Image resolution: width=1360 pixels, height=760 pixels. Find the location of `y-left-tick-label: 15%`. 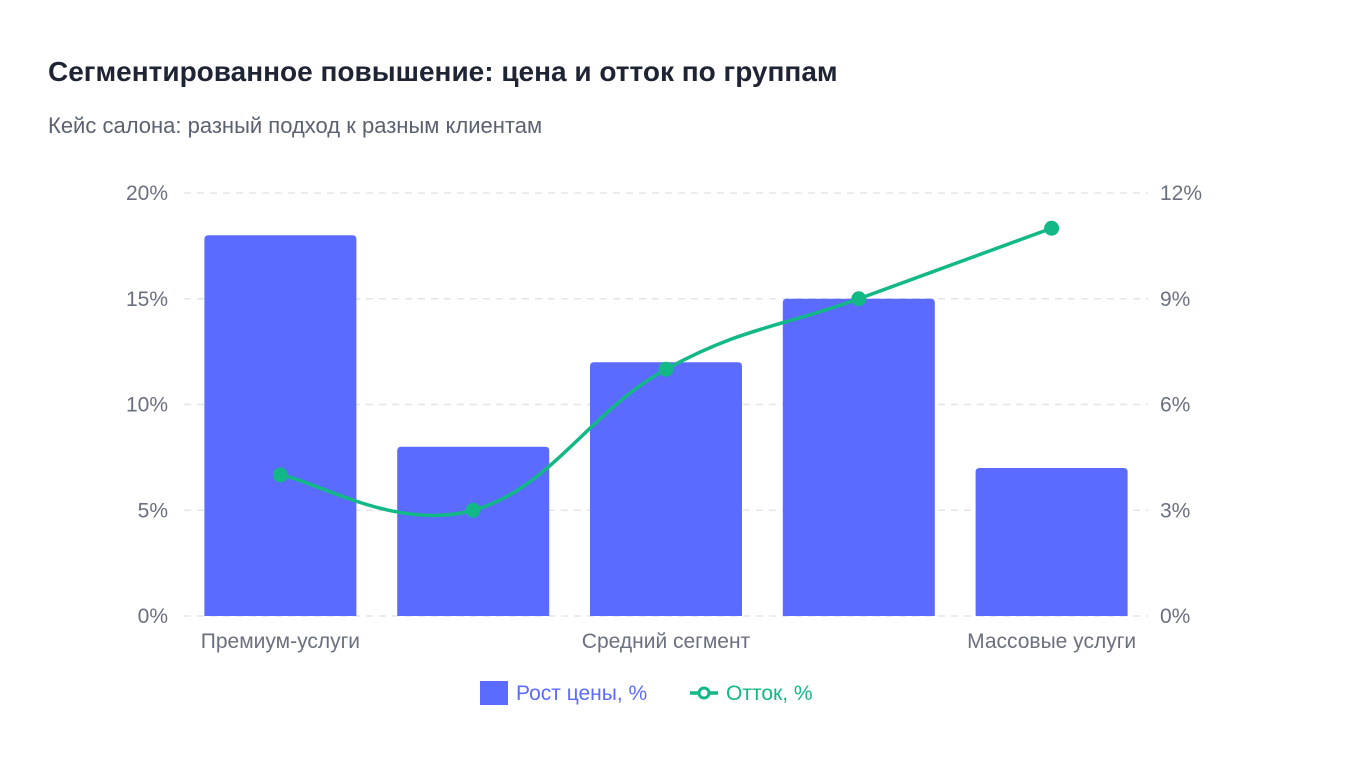

y-left-tick-label: 15% is located at coordinates (147, 299).